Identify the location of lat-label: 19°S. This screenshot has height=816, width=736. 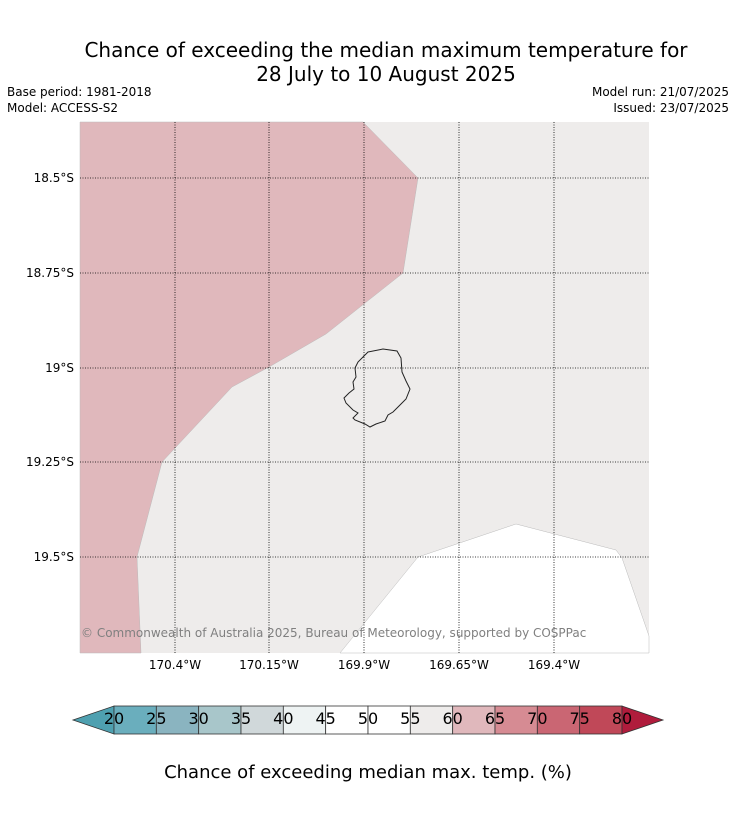
(59, 368).